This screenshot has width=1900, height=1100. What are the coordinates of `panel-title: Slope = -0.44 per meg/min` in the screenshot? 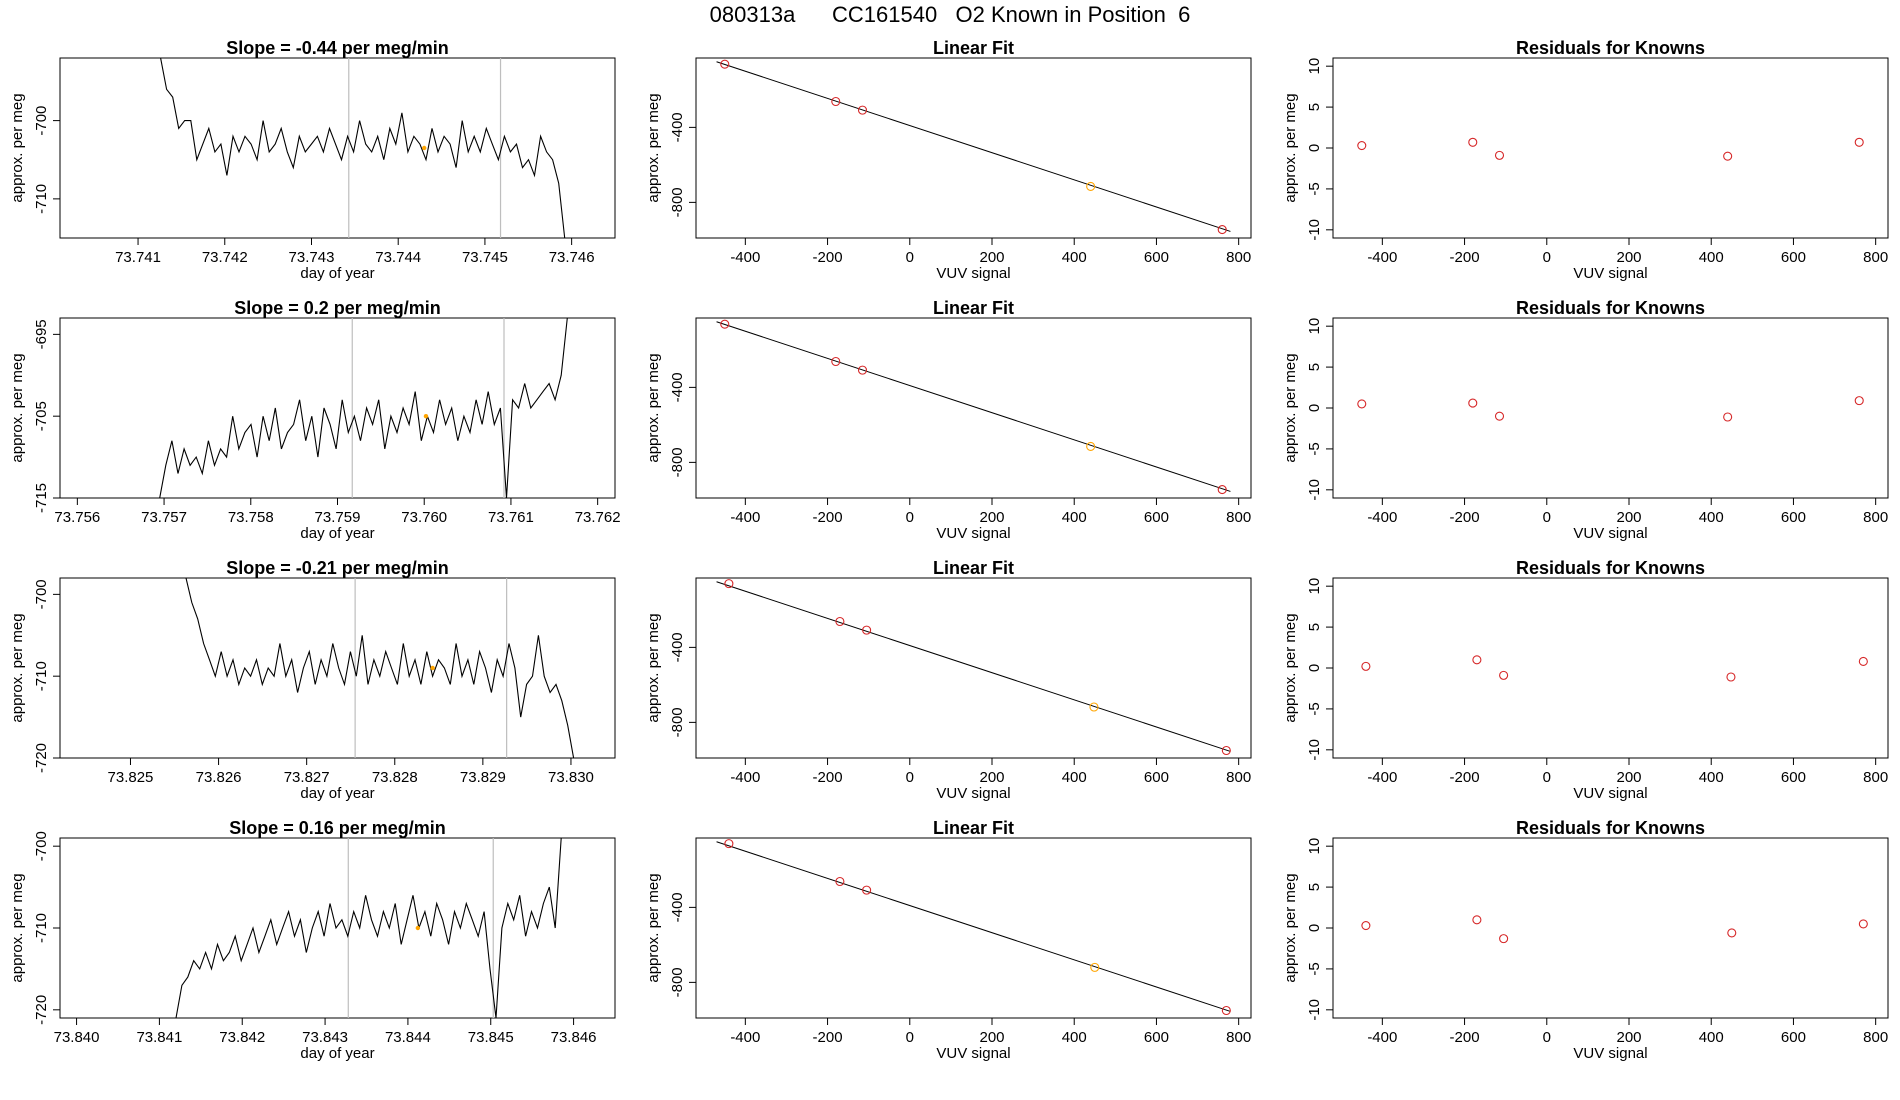 It's located at (337, 48).